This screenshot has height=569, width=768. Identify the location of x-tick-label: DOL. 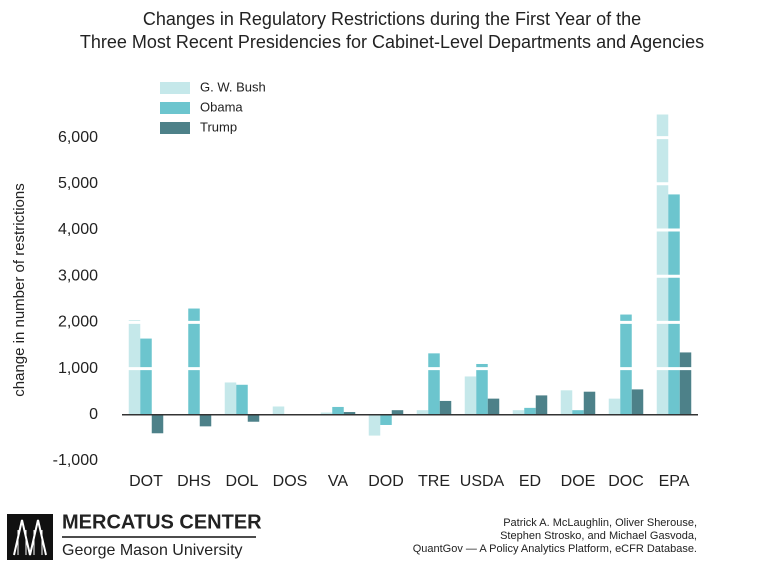
(242, 481).